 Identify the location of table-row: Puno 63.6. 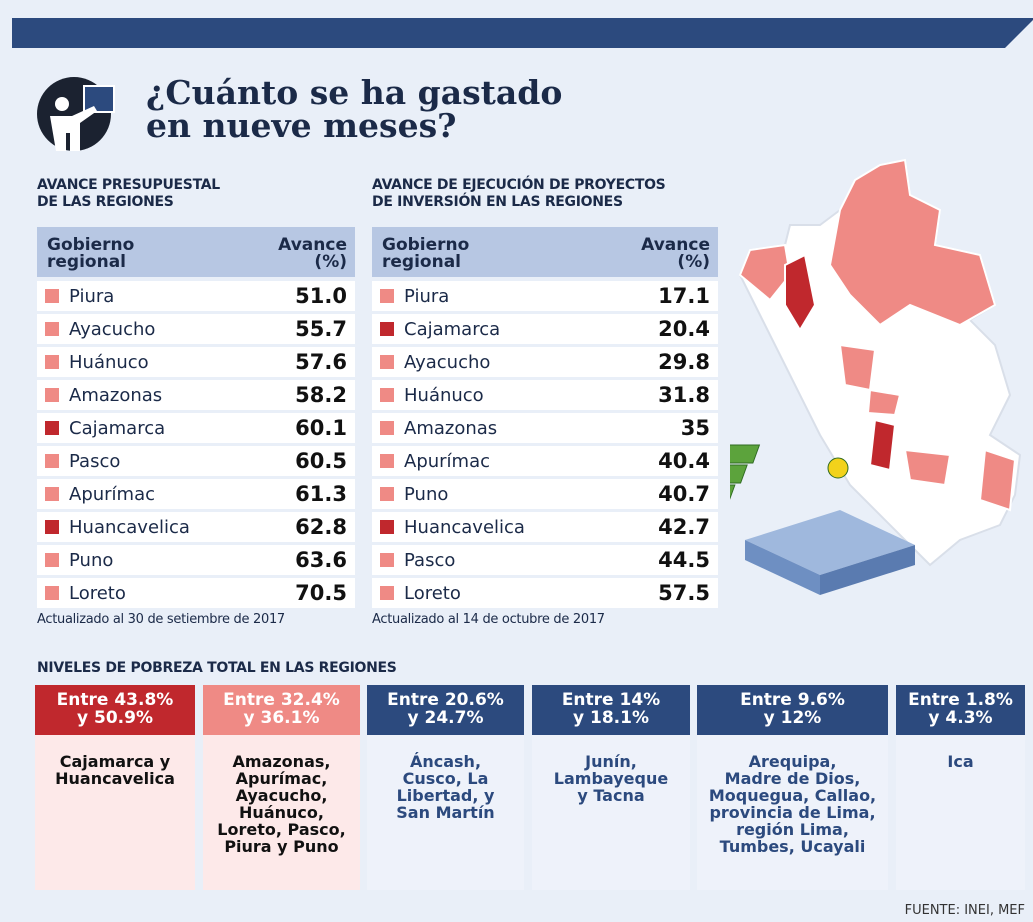
(196, 560).